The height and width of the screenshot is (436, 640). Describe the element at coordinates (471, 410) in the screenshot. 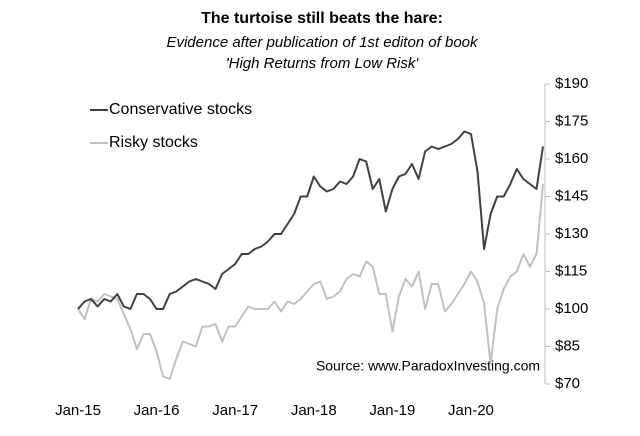

I see `x-tick-label: Jan-20` at that location.